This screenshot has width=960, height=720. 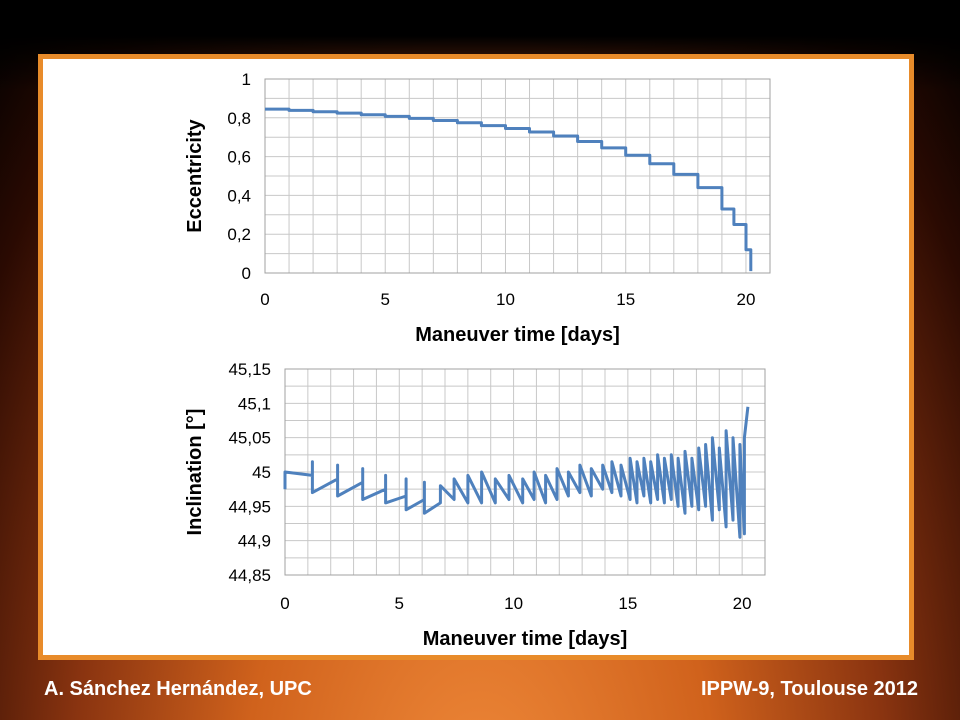 I want to click on y-tick-label: 0,4, so click(x=239, y=195).